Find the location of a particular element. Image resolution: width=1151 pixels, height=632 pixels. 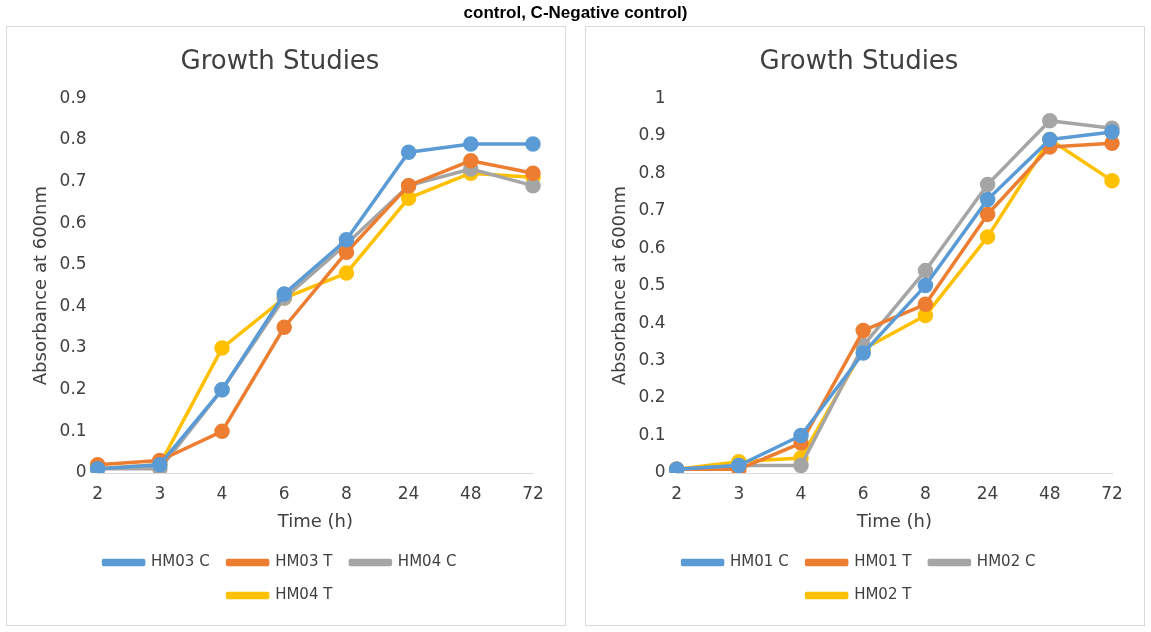

text: control, C-Negative control) is located at coordinates (575, 13).